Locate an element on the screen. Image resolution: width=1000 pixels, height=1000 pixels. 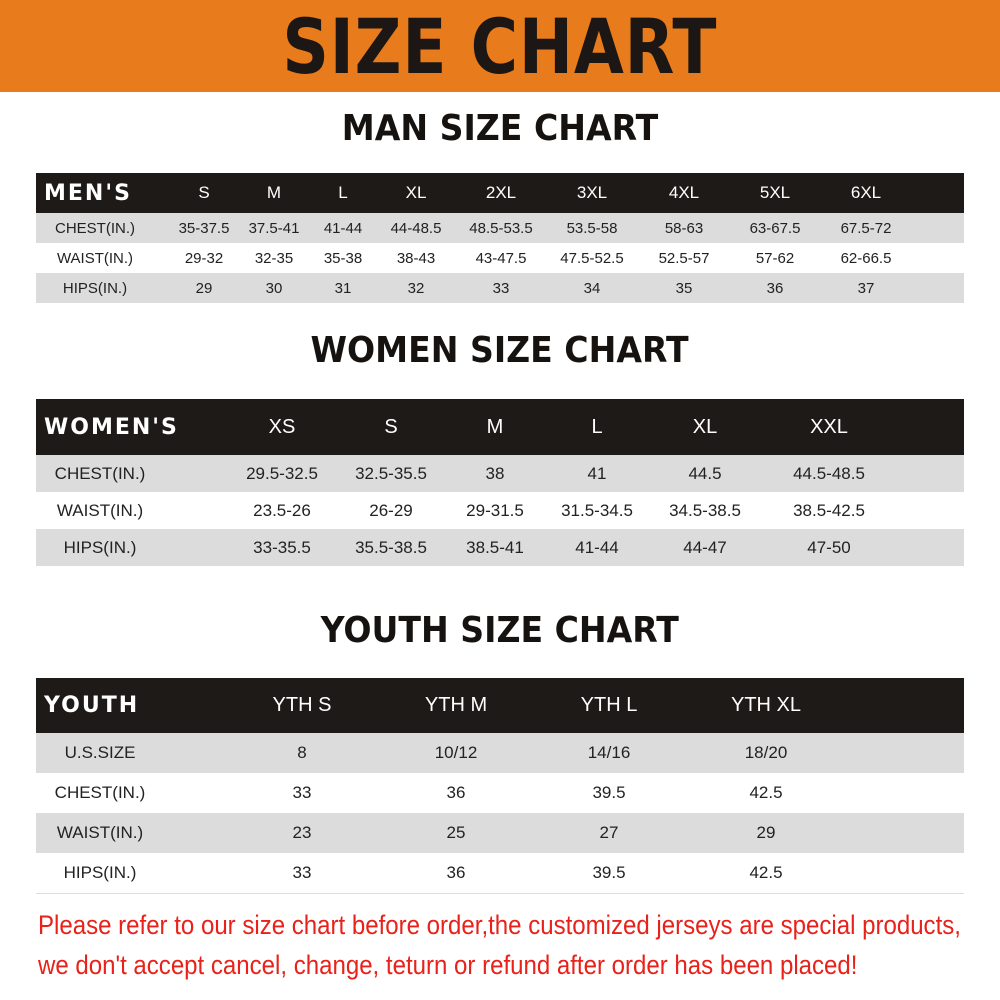
table-cell: 34.5-38.5 is located at coordinates (705, 510).